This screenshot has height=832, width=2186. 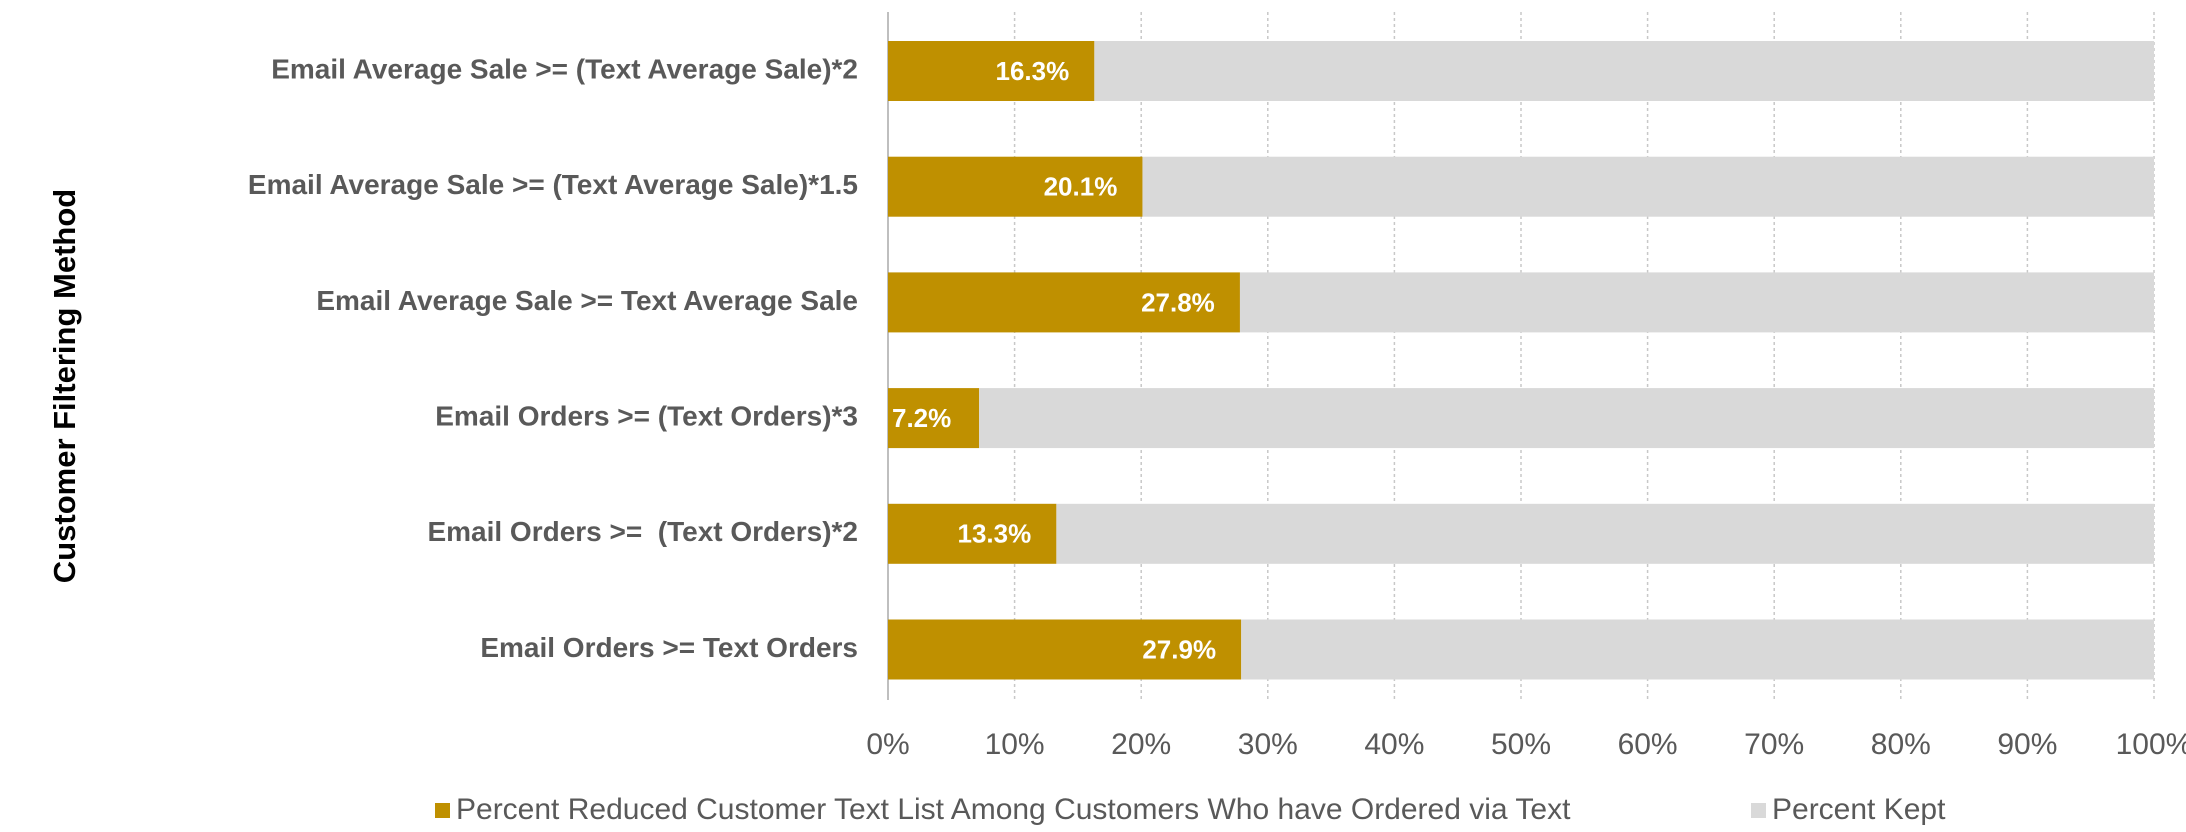 I want to click on x-tick-label: 80%, so click(x=1901, y=744).